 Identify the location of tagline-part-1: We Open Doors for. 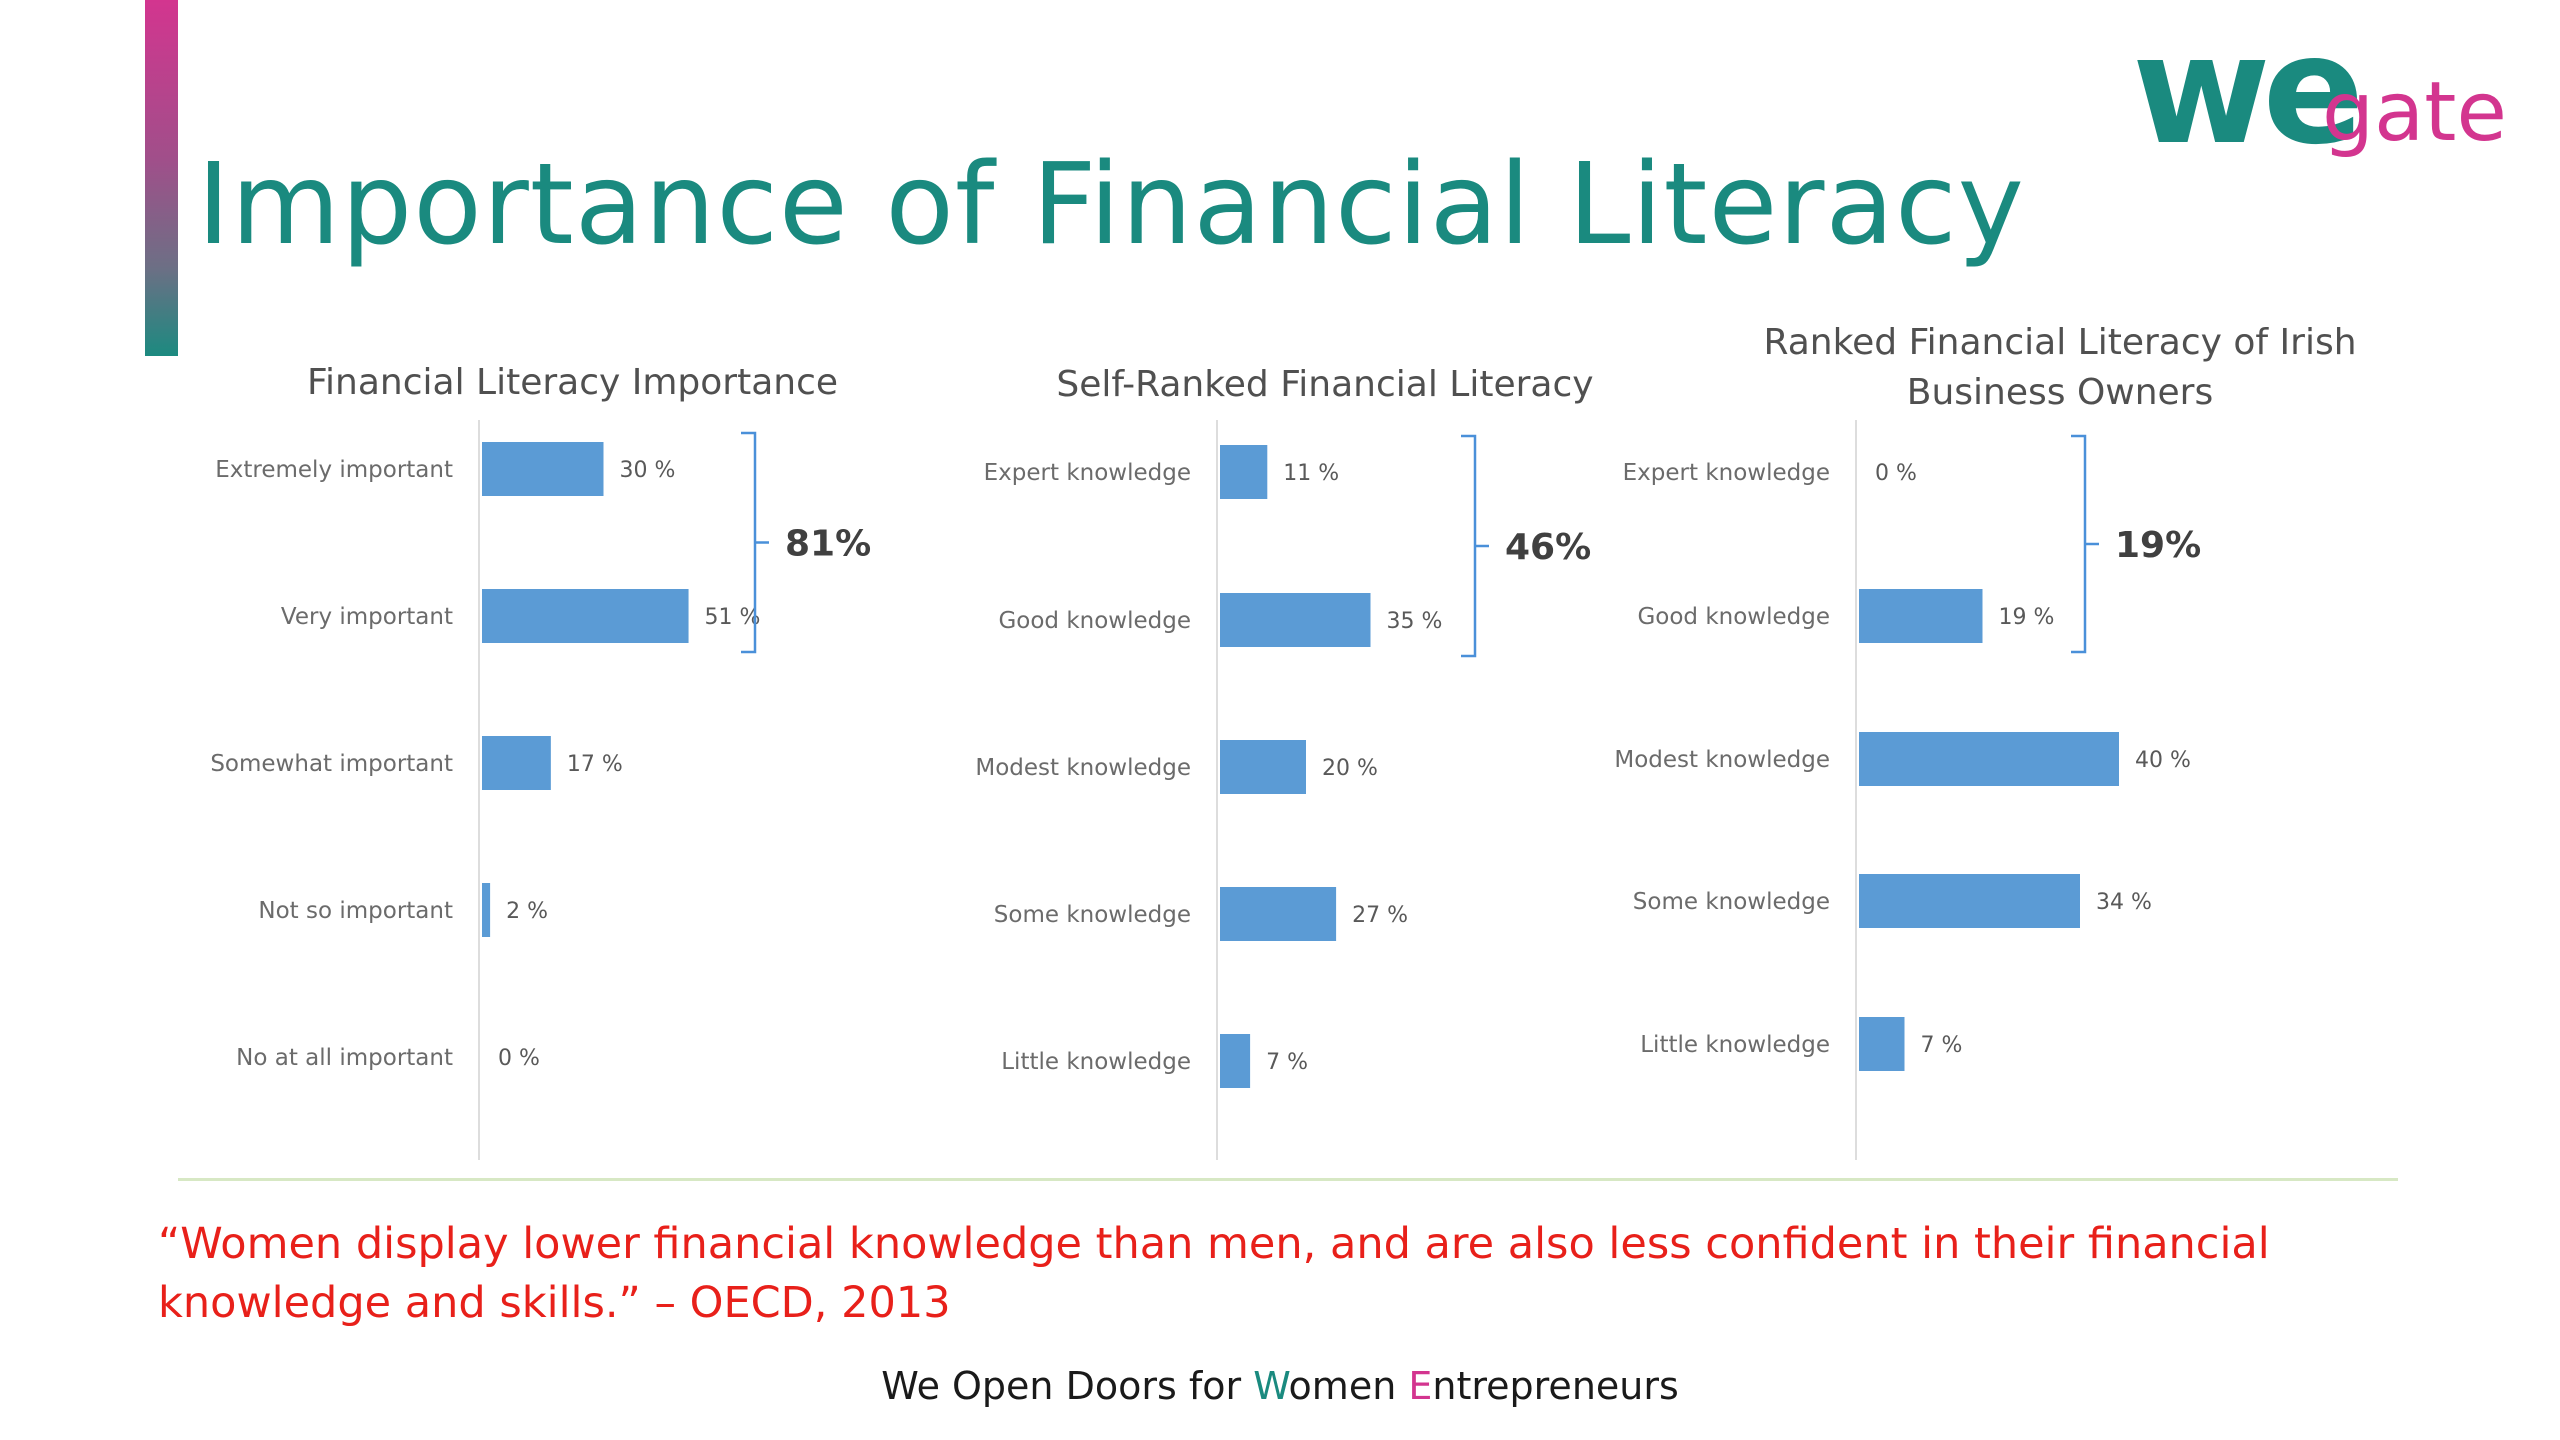
(1067, 1386).